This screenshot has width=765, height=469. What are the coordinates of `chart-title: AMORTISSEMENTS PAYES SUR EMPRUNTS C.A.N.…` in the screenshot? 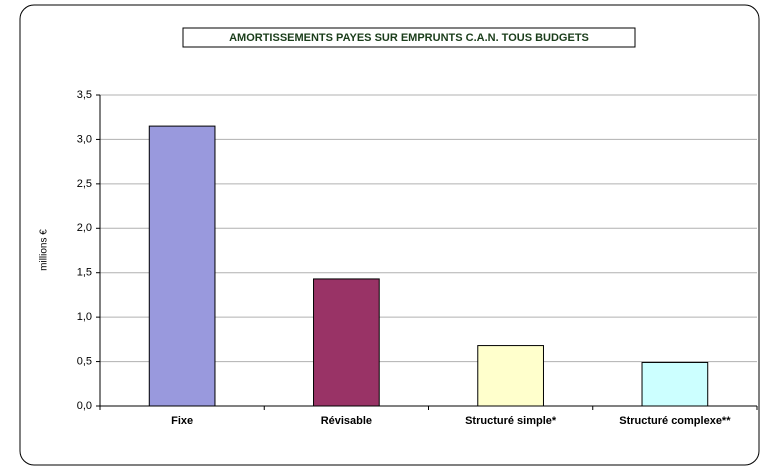 It's located at (409, 38).